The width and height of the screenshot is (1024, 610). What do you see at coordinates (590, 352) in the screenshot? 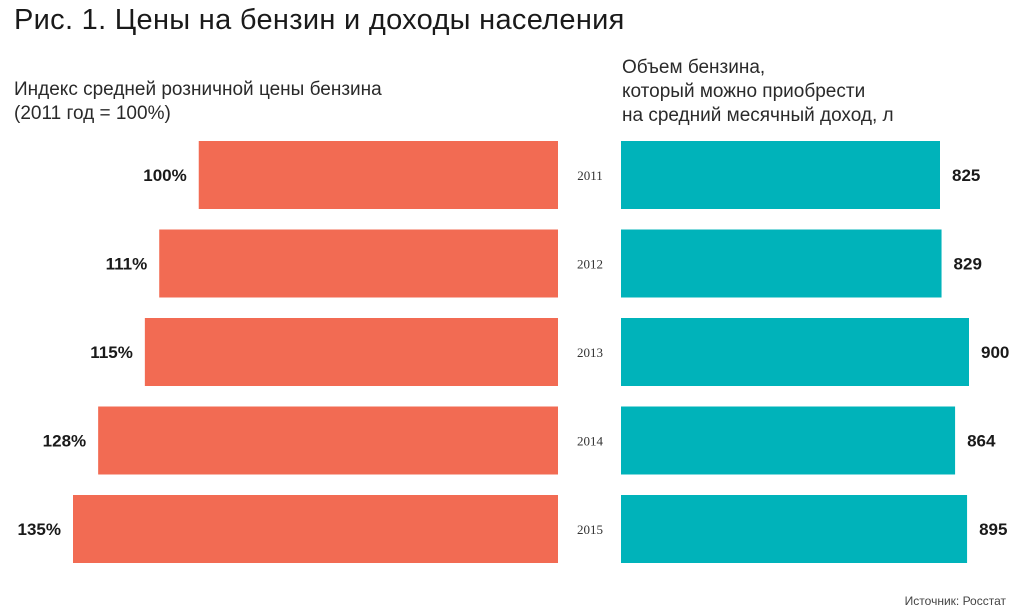
I see `year-label: 2013` at bounding box center [590, 352].